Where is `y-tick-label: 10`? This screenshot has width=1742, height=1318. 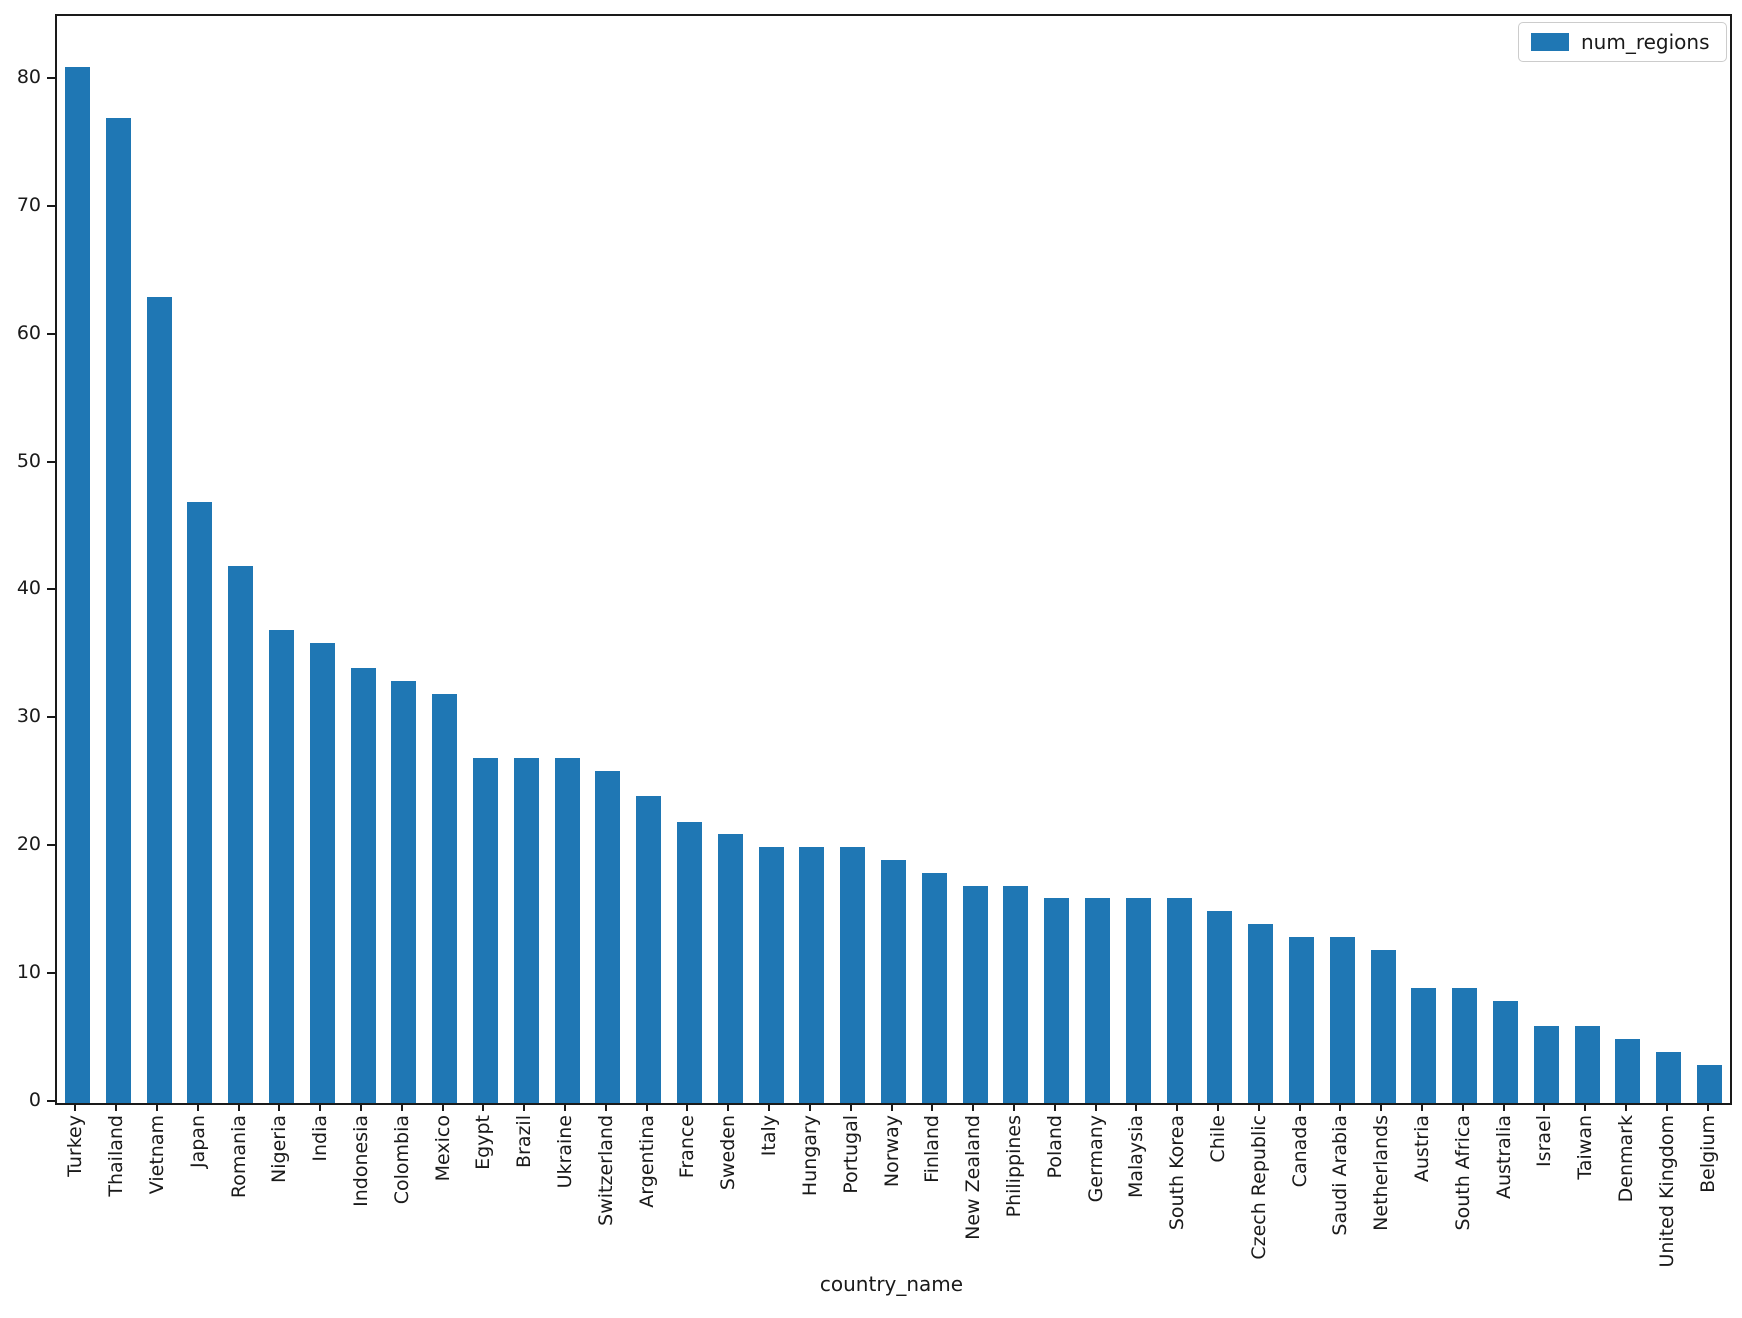 y-tick-label: 10 is located at coordinates (28, 972).